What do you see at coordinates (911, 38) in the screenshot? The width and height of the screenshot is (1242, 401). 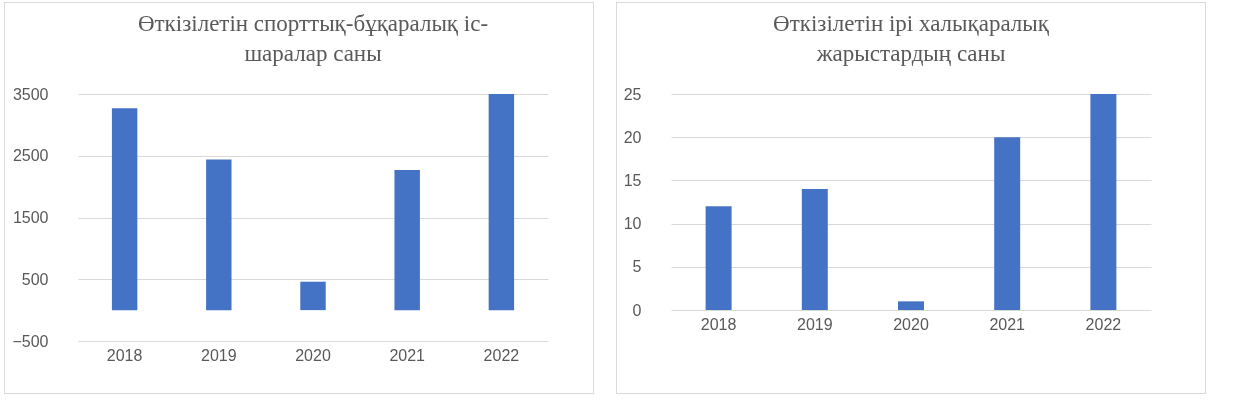 I see `chart-title: Өткізілетін ірі халықаралық жарыстардың саны` at bounding box center [911, 38].